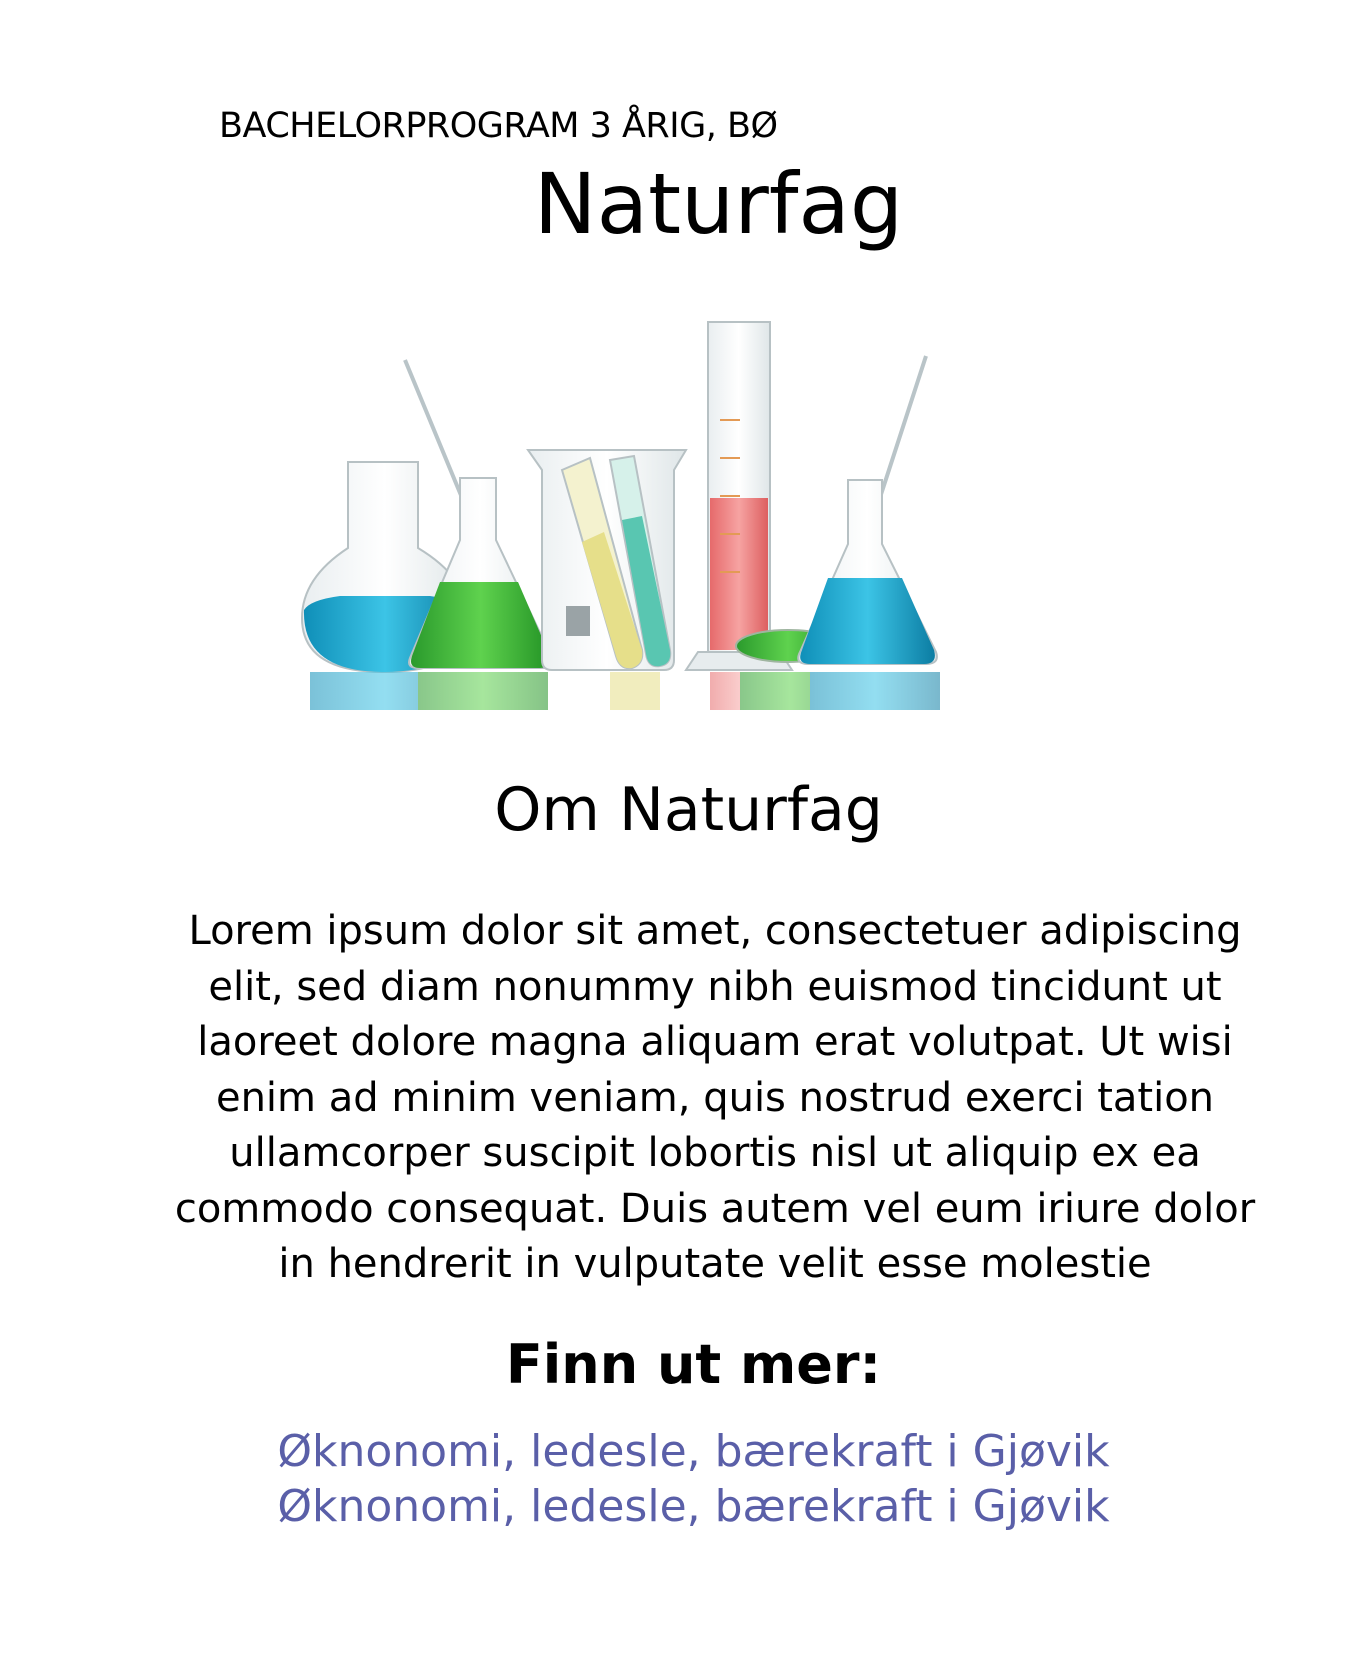 The width and height of the screenshot is (1357, 1663). I want to click on laboratory-glassware-icon, so click(650, 530).